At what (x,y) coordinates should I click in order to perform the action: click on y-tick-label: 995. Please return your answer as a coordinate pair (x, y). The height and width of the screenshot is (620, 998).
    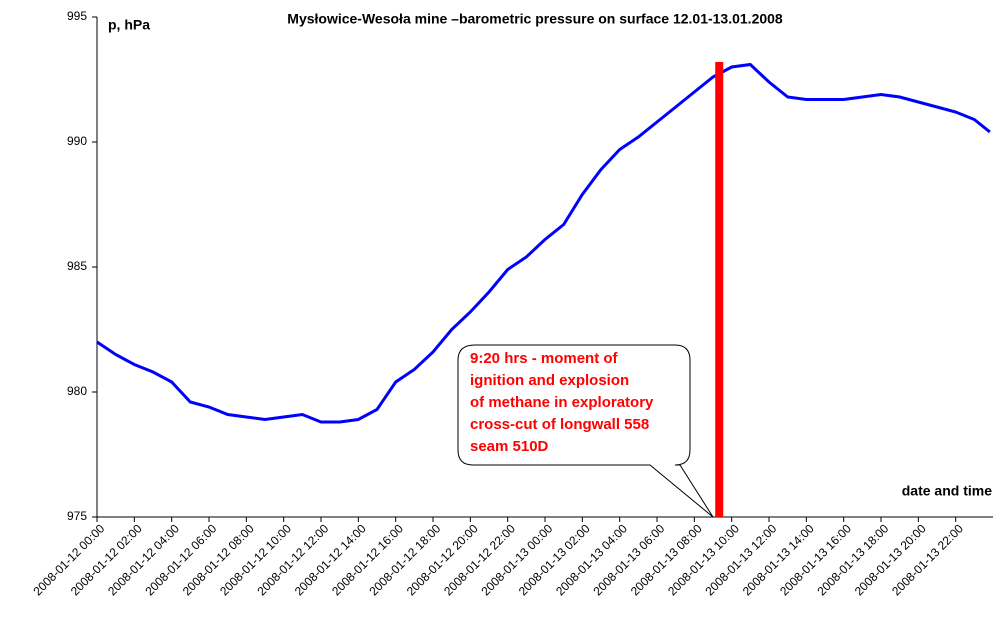
    Looking at the image, I should click on (77, 16).